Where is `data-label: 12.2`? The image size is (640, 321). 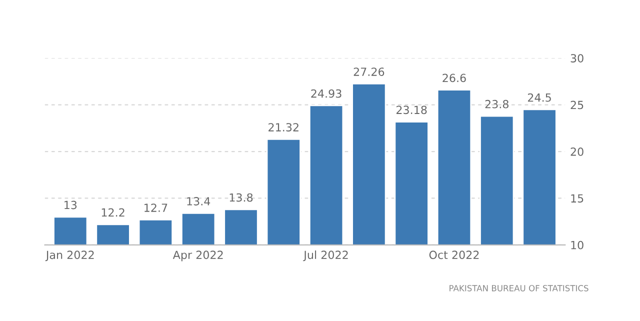 data-label: 12.2 is located at coordinates (113, 212).